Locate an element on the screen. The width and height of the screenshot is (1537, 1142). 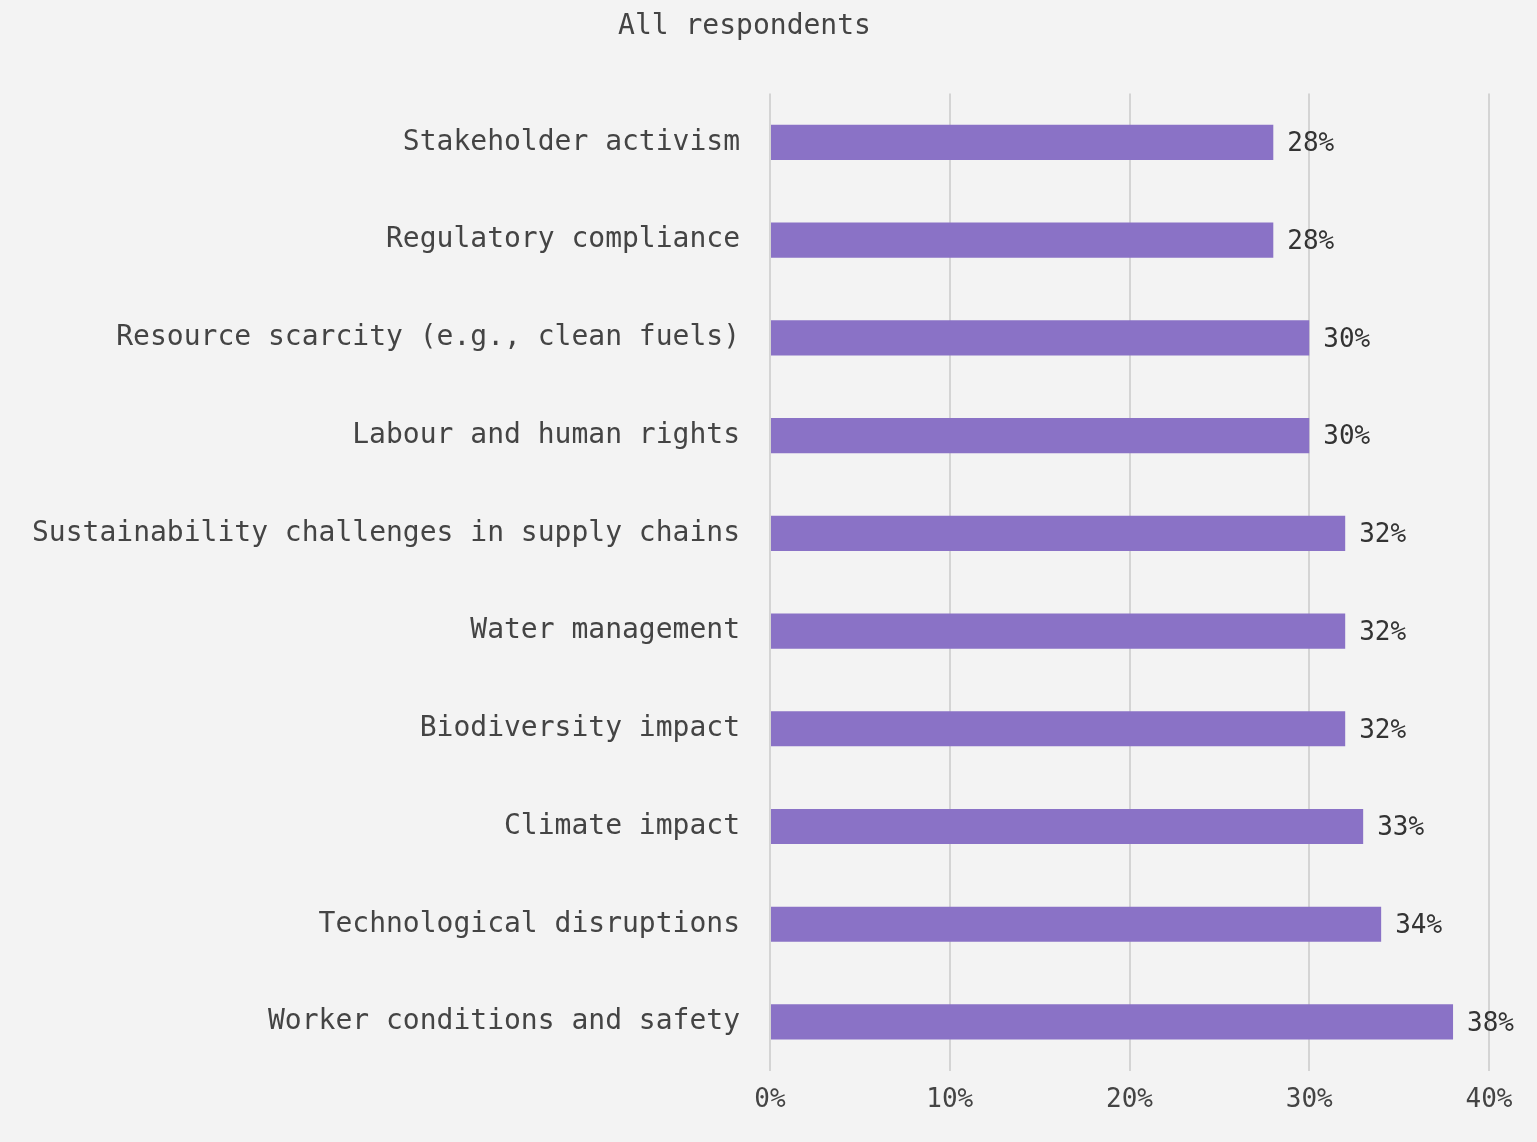
x-tick-label: 10% is located at coordinates (950, 1098).